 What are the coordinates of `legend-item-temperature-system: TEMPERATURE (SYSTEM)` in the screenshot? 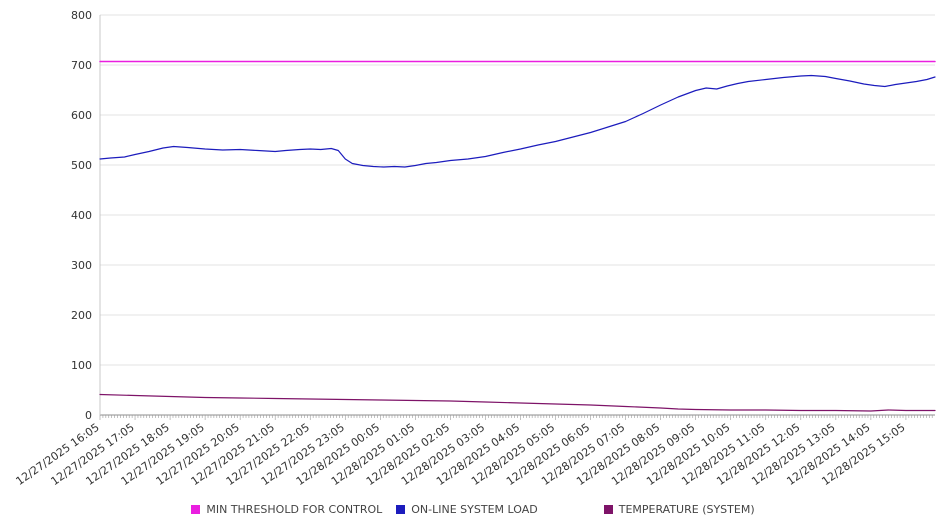 It's located at (679, 509).